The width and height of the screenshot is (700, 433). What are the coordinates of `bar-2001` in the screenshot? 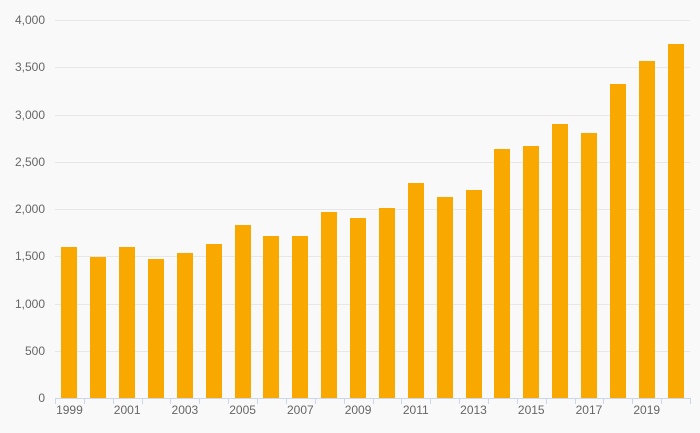 It's located at (127, 322).